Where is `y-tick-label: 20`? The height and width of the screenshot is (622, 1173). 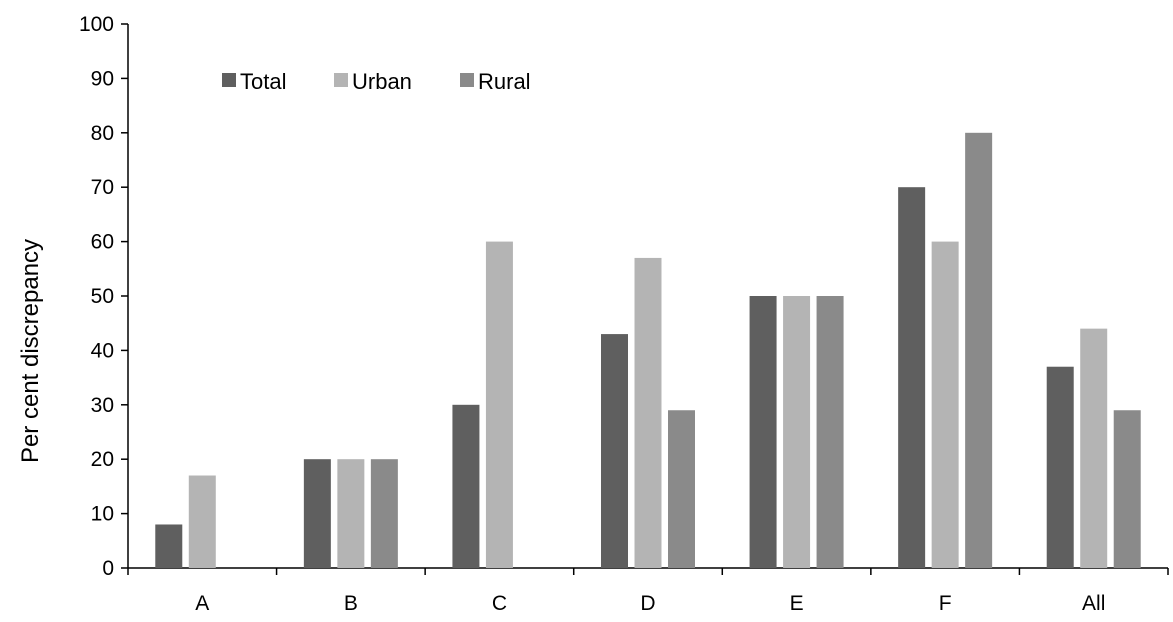 y-tick-label: 20 is located at coordinates (102, 459).